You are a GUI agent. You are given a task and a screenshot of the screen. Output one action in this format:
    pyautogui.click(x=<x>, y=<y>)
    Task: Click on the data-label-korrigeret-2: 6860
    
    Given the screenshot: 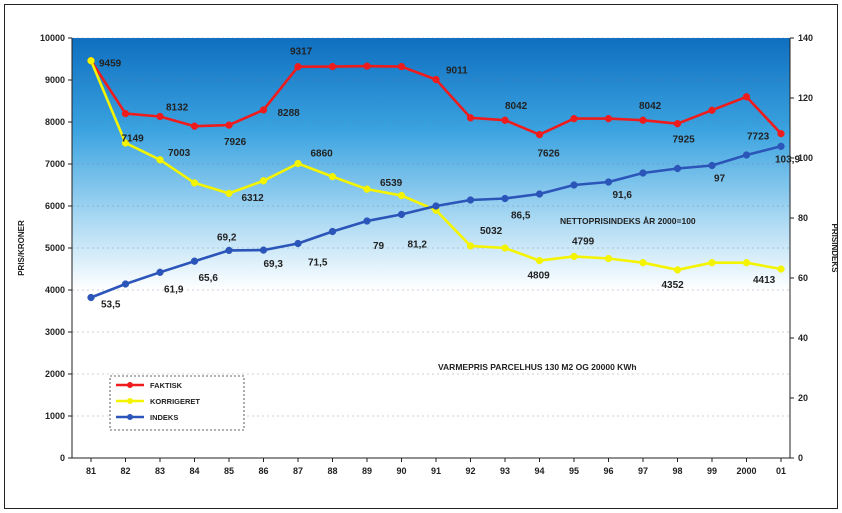 What is the action you would take?
    pyautogui.click(x=322, y=154)
    